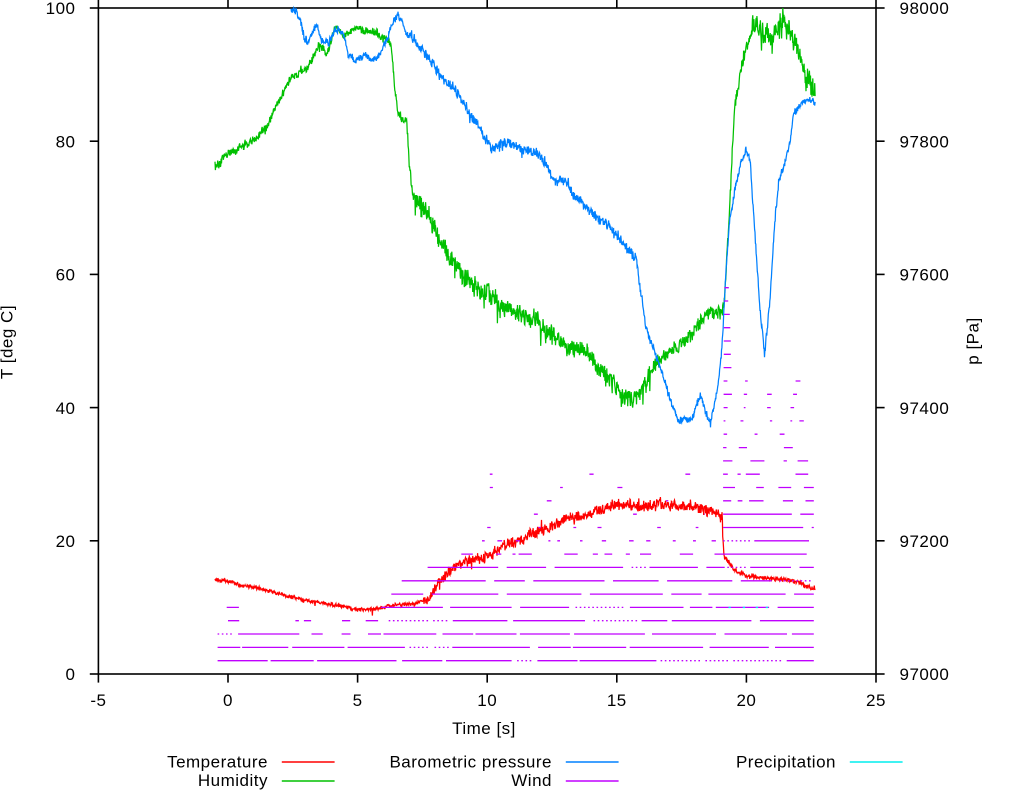  I want to click on svg-text: T [deg C], so click(8, 342).